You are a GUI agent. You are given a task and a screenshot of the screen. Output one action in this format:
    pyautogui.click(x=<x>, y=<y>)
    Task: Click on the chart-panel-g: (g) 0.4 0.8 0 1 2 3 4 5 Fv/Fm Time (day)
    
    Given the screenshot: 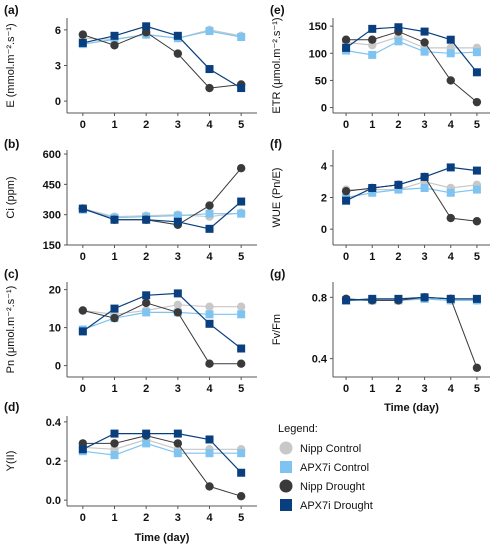 What is the action you would take?
    pyautogui.click(x=380, y=340)
    